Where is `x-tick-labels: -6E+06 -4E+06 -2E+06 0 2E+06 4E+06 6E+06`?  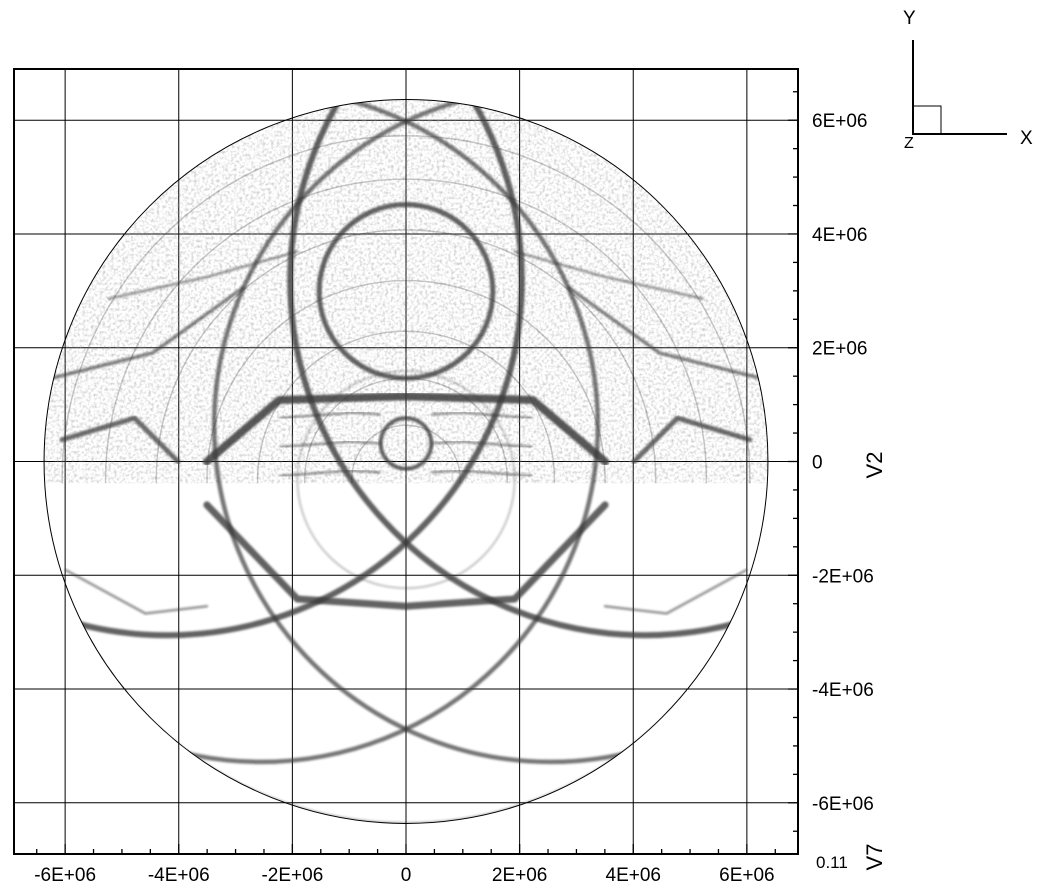 x-tick-labels: -6E+06 -4E+06 -2E+06 0 2E+06 4E+06 6E+06 is located at coordinates (404, 875).